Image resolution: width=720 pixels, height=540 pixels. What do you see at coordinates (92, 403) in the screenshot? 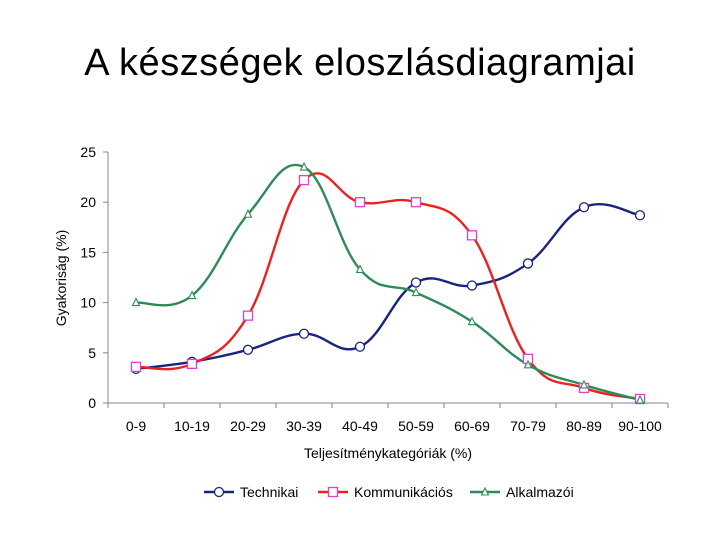
I see `y-tick-label: 0` at bounding box center [92, 403].